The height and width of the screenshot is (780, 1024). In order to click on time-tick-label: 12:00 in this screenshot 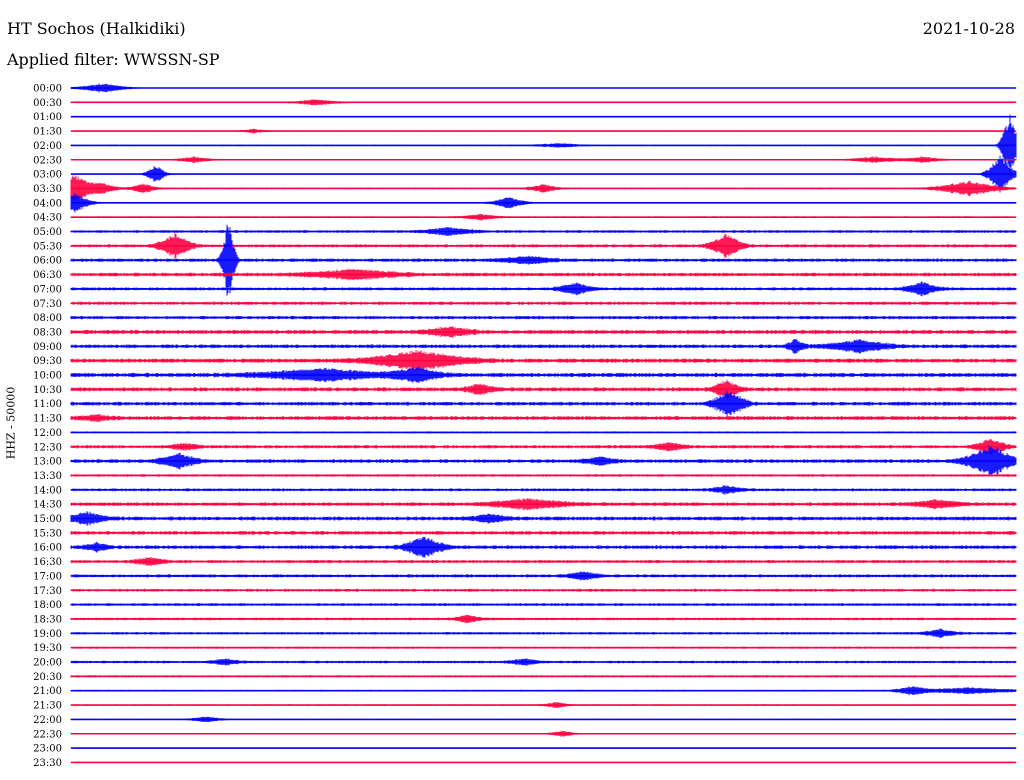, I will do `click(47, 433)`.